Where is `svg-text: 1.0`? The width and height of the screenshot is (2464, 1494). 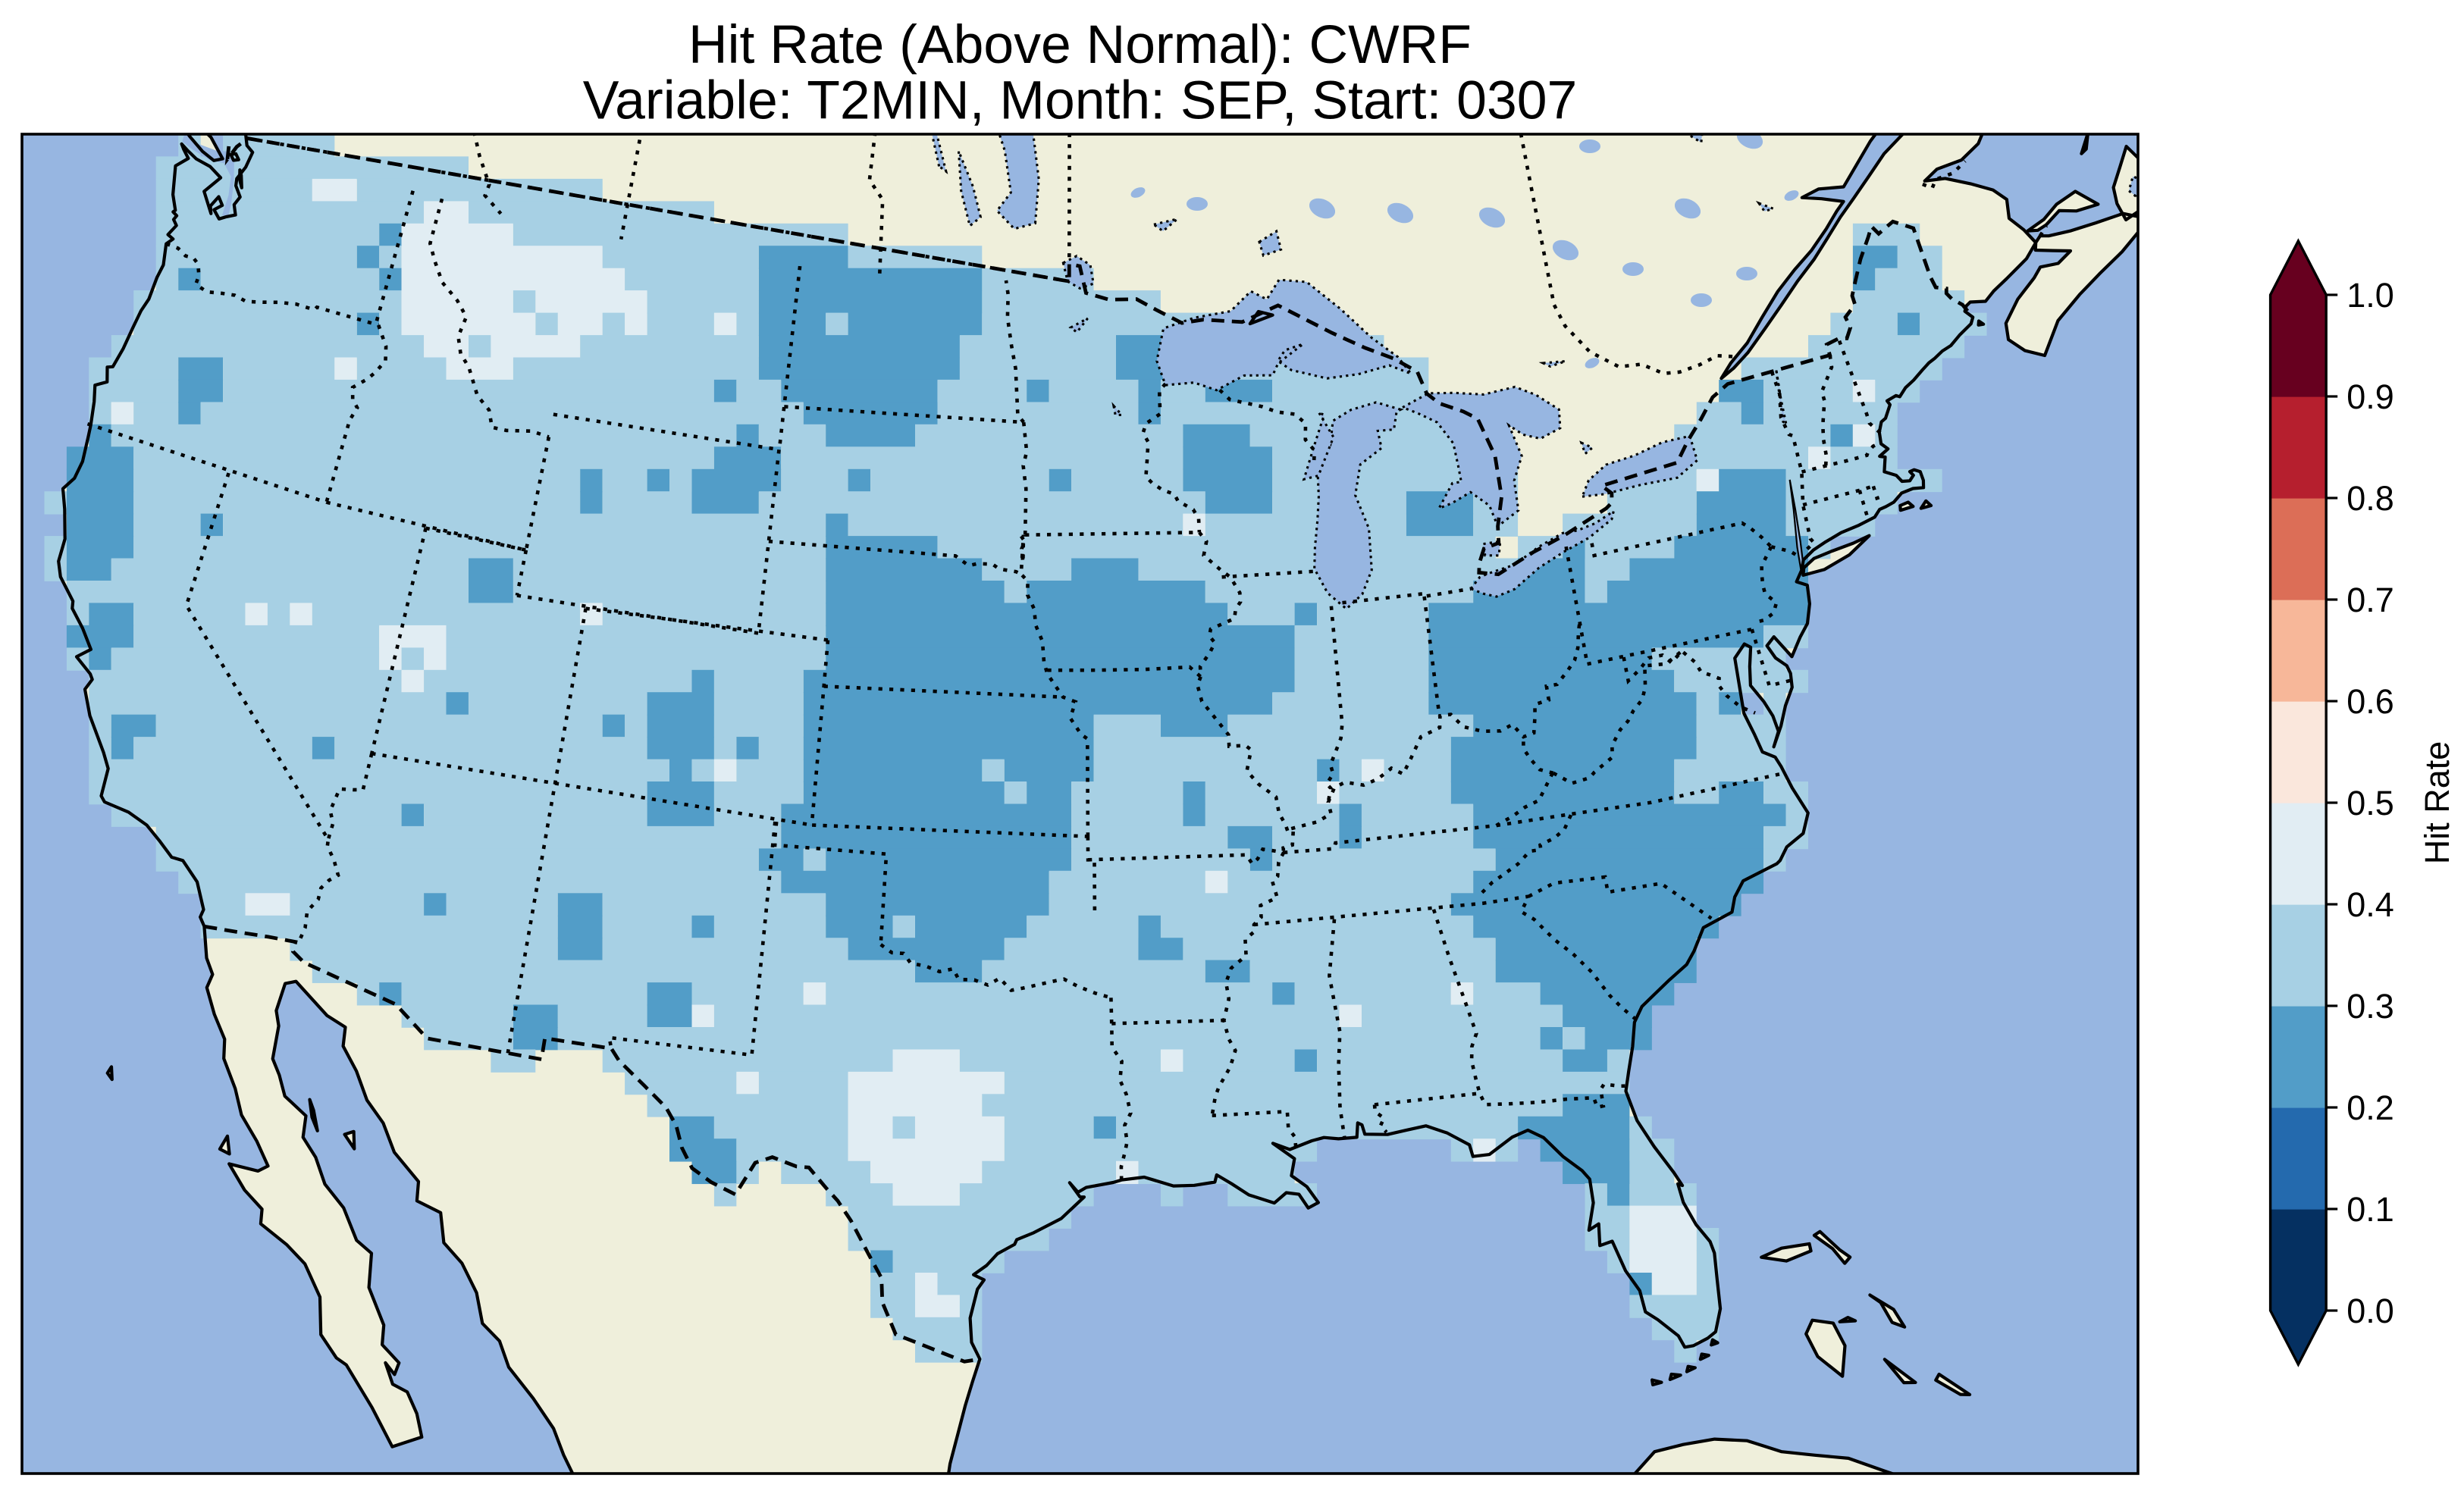
svg-text: 1.0 is located at coordinates (2370, 295).